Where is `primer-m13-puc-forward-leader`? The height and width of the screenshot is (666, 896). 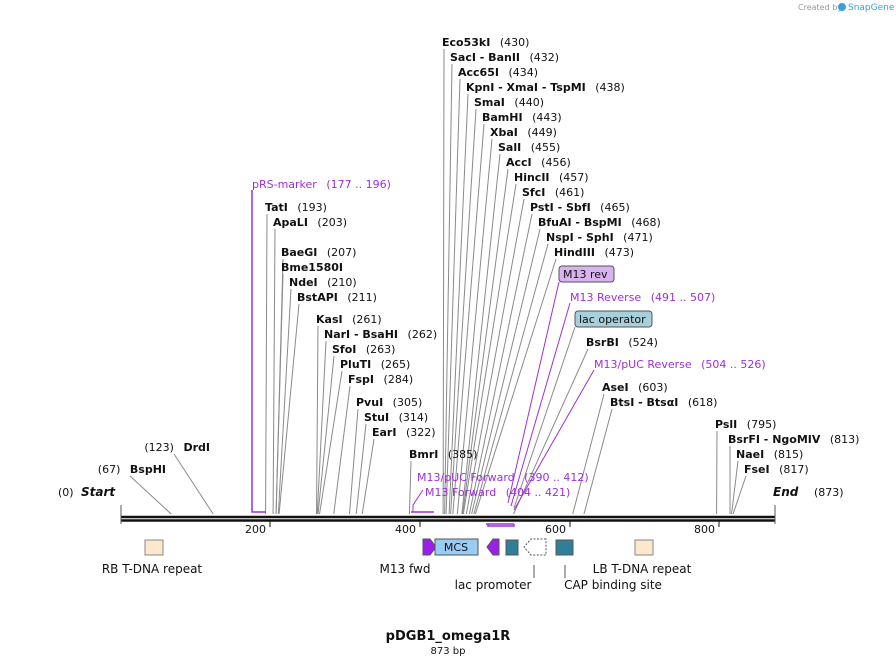
primer-m13-puc-forward-leader is located at coordinates (418, 500).